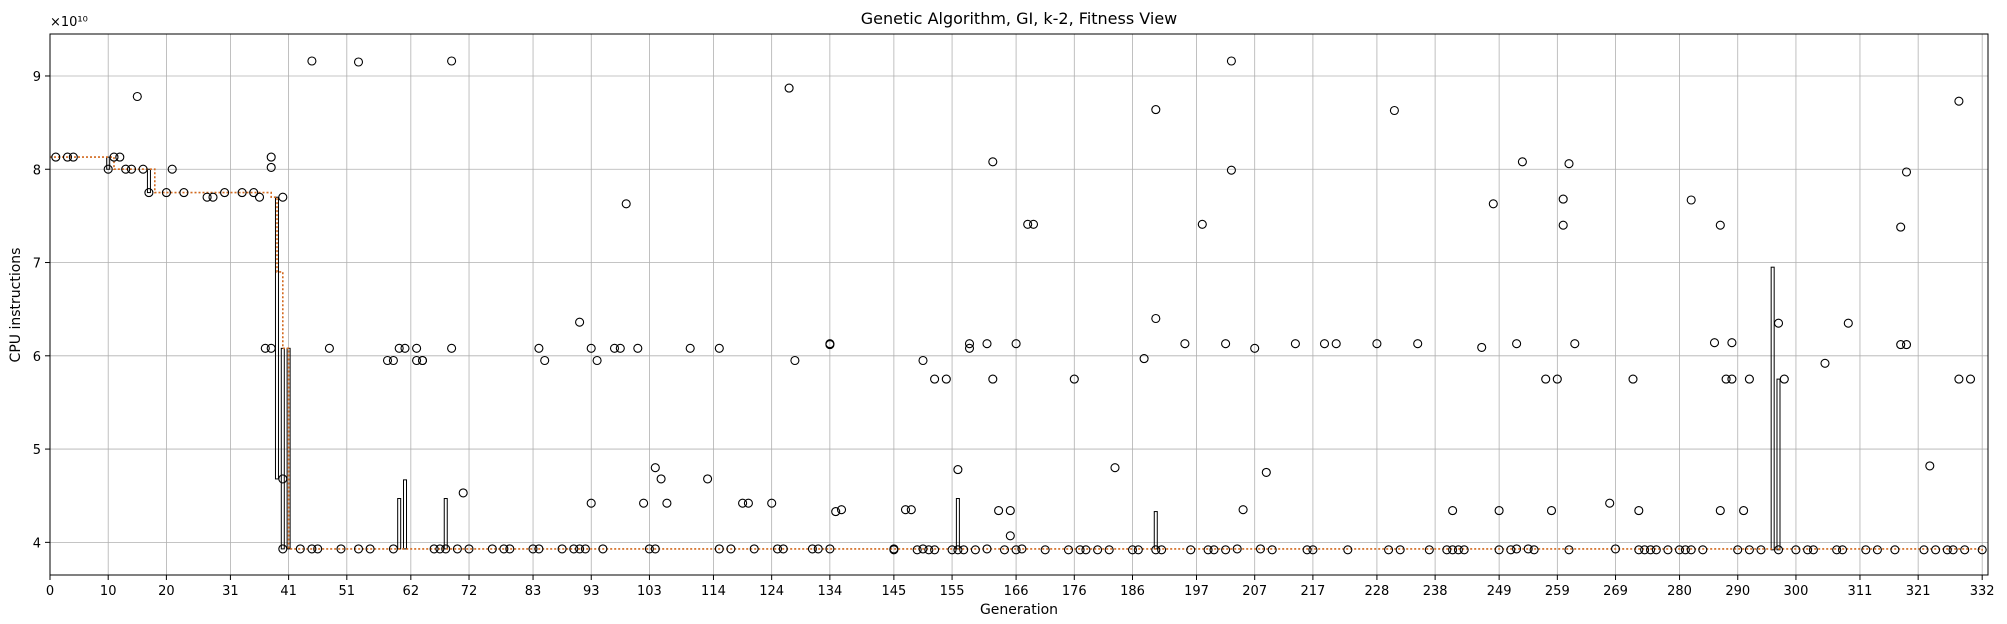 The image size is (2007, 624). I want to click on x-tick-label: 290, so click(1737, 591).